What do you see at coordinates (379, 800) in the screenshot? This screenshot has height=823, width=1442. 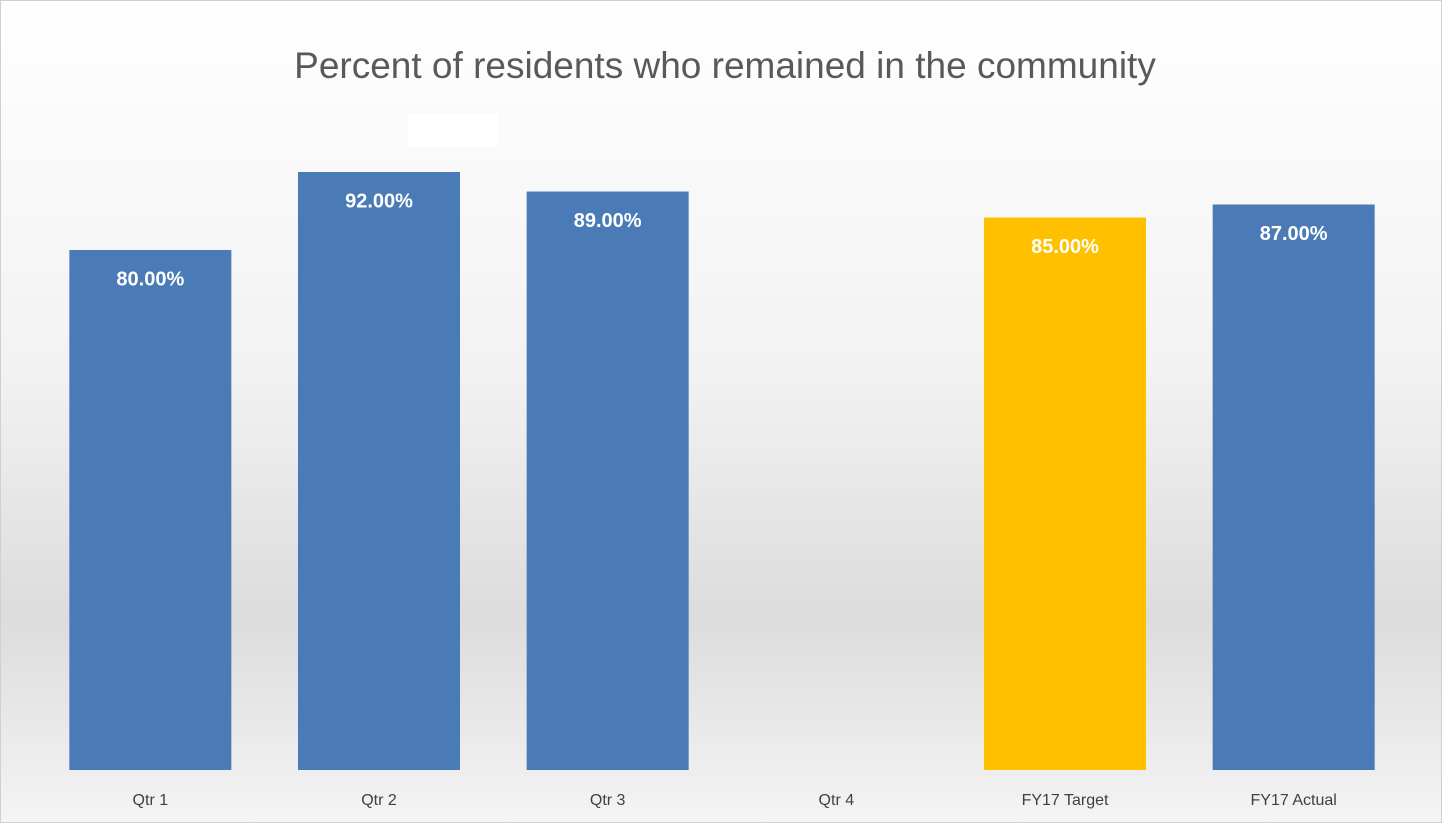 I see `x-tick-label: Qtr 2` at bounding box center [379, 800].